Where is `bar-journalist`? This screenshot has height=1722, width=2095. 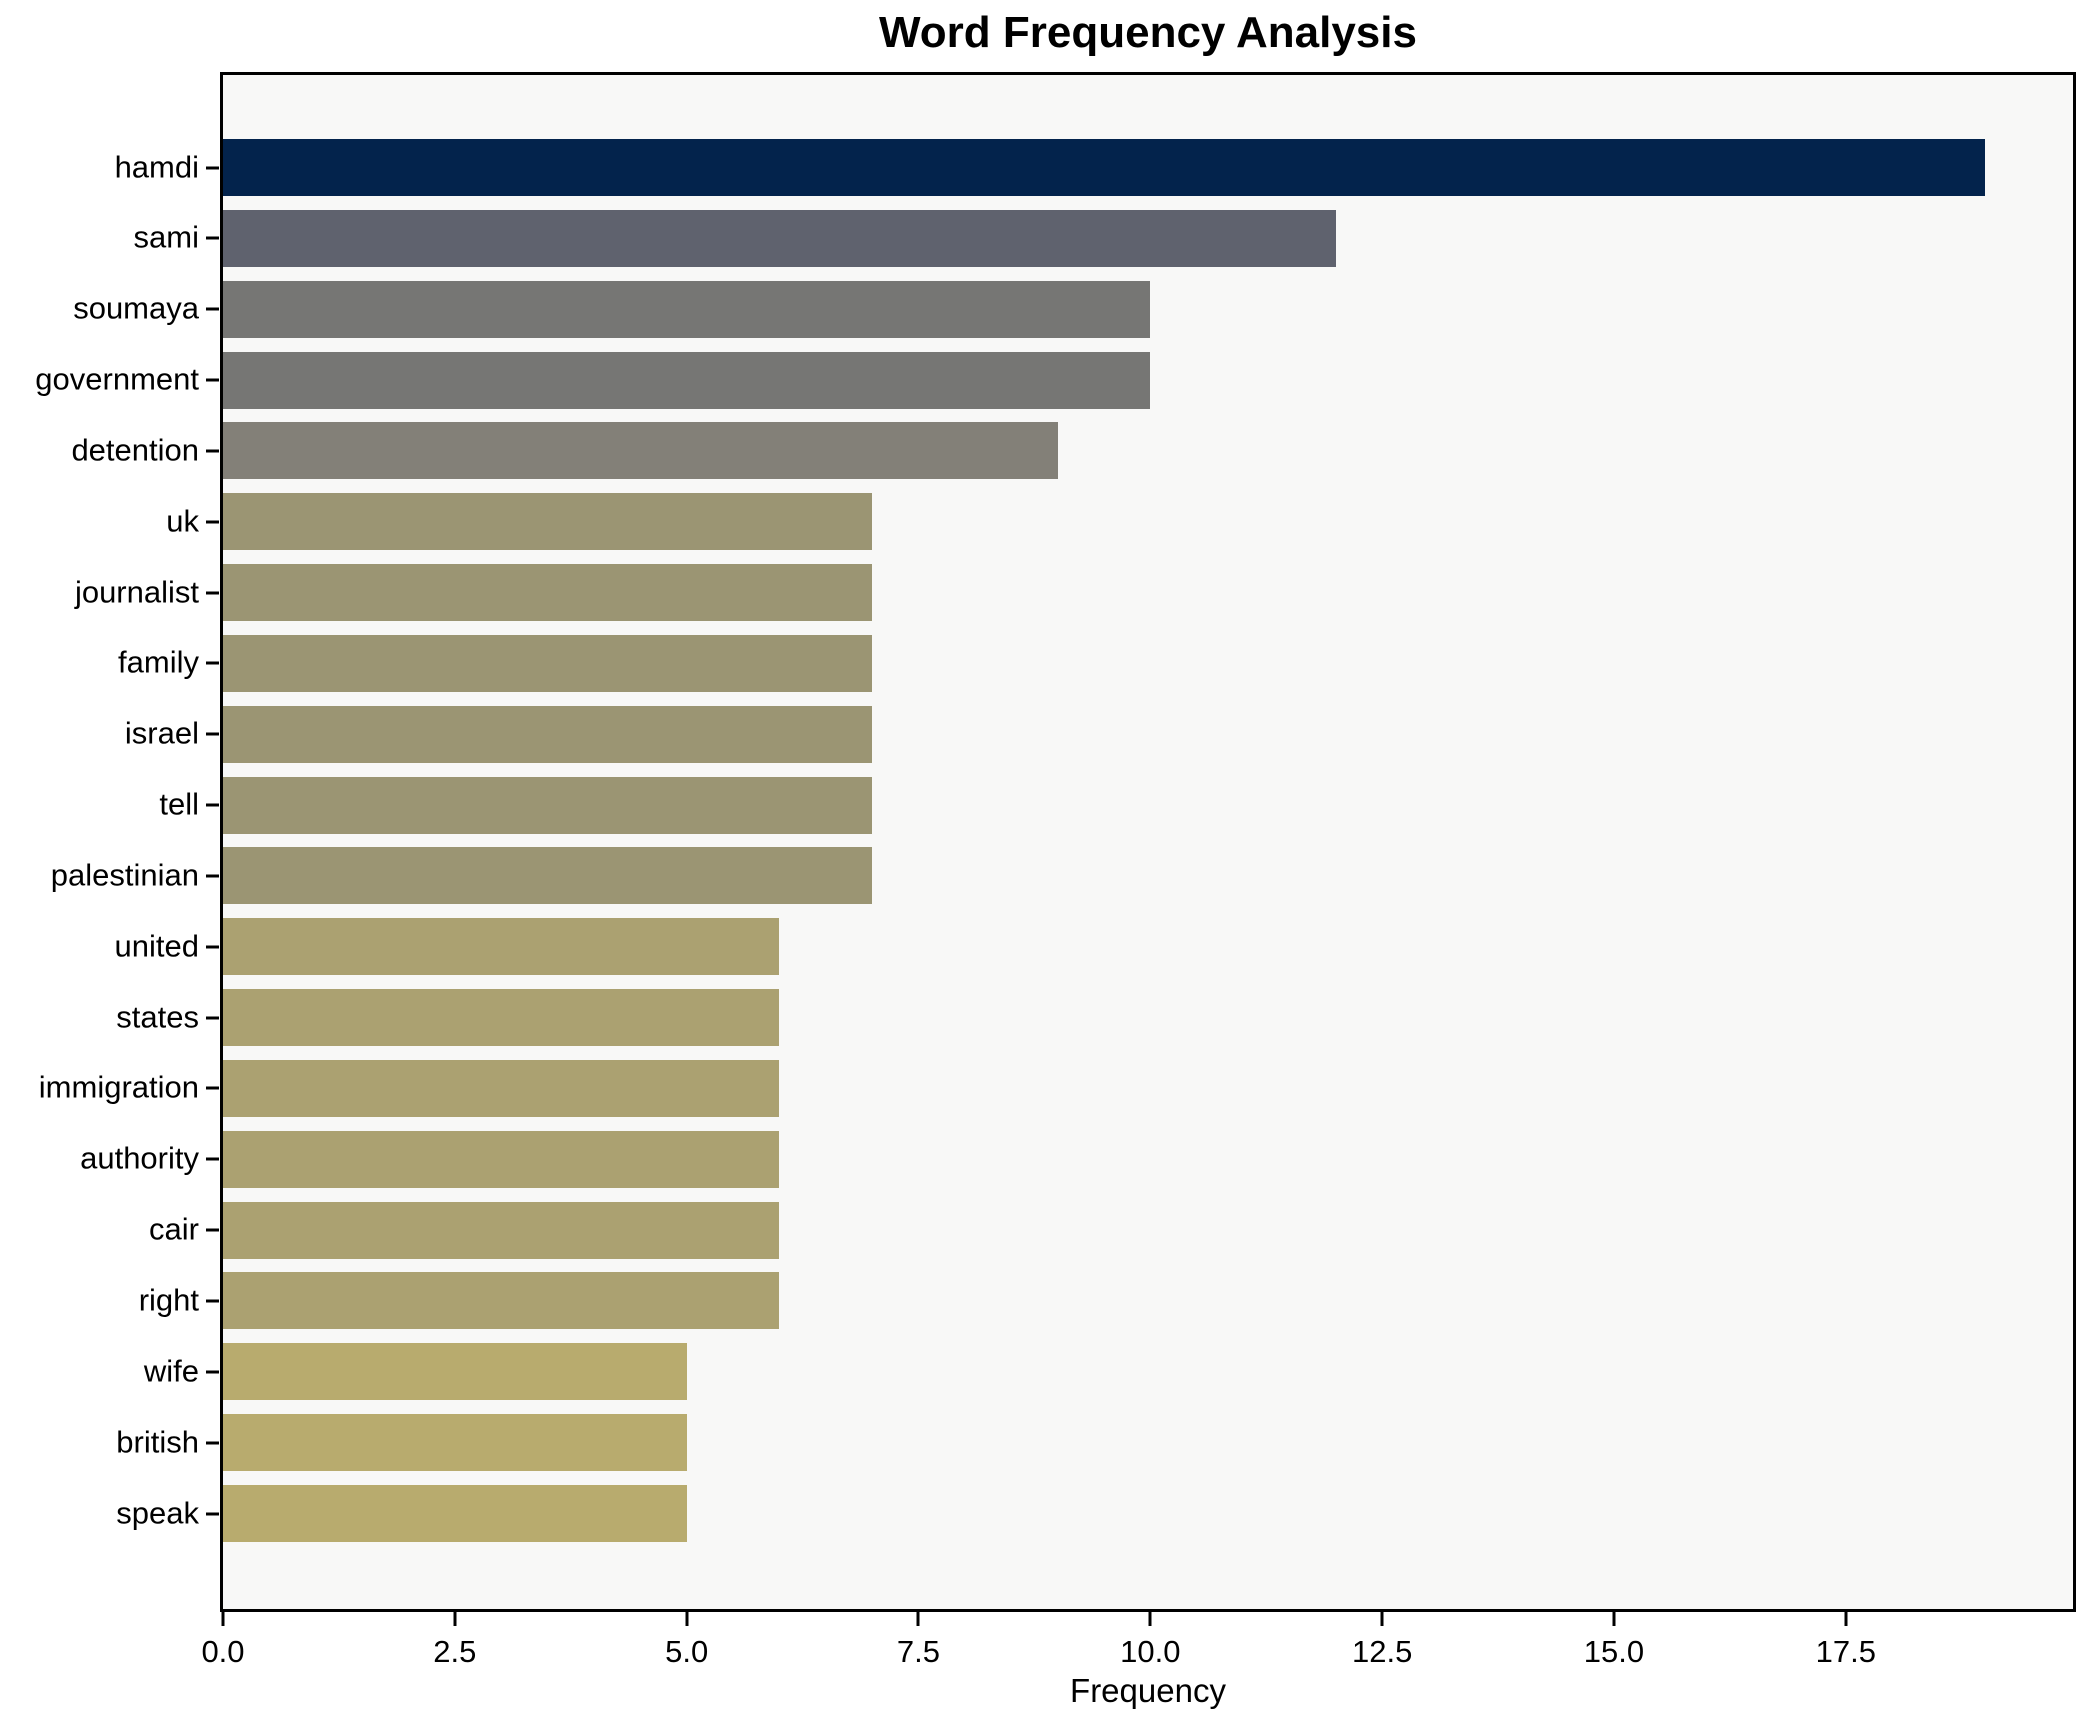
bar-journalist is located at coordinates (548, 593).